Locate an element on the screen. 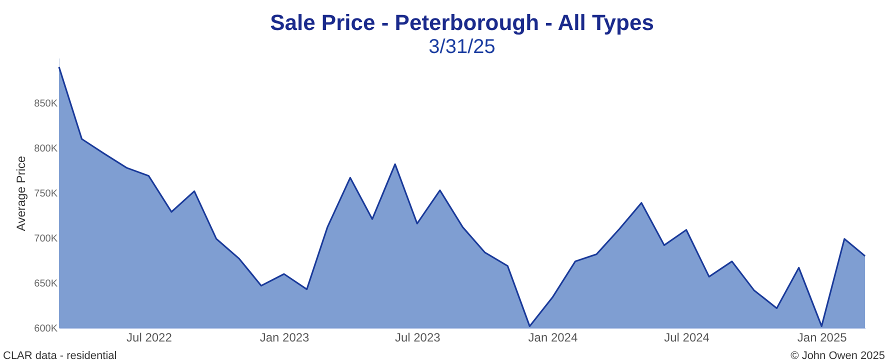 The width and height of the screenshot is (891, 361). y-tick-label: 600K is located at coordinates (46, 329).